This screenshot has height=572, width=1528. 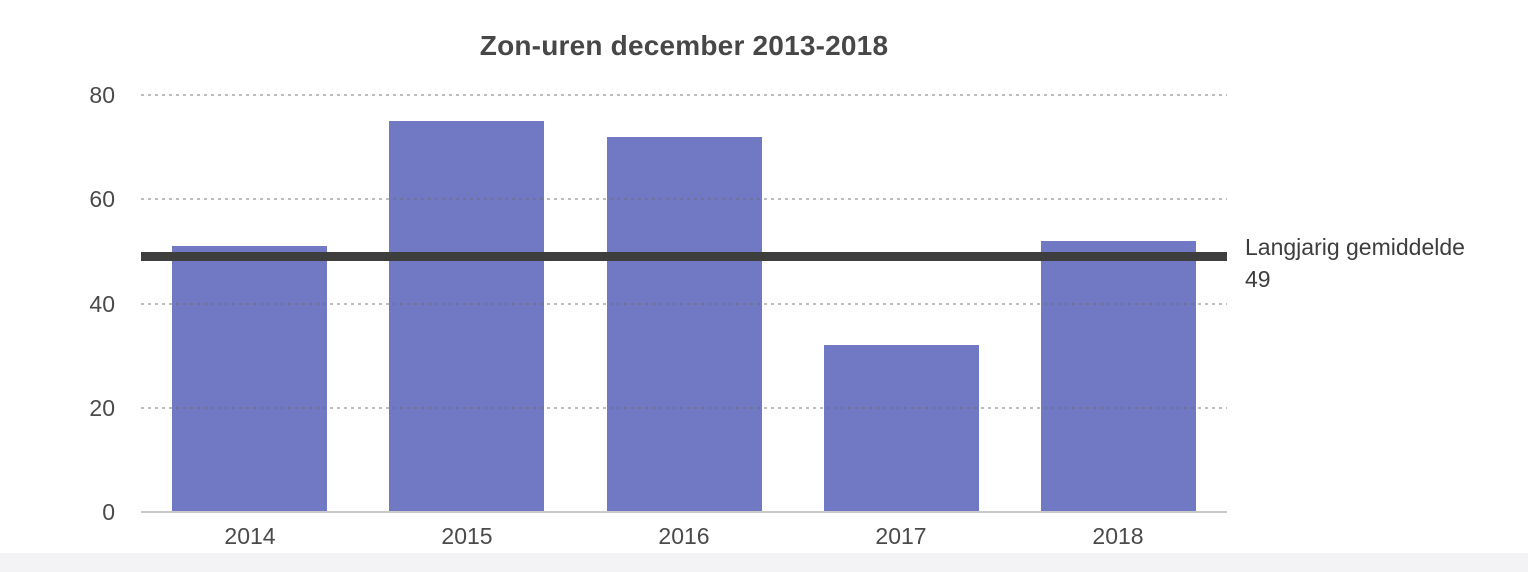 I want to click on x-axis-label-2014: 2014, so click(x=250, y=536).